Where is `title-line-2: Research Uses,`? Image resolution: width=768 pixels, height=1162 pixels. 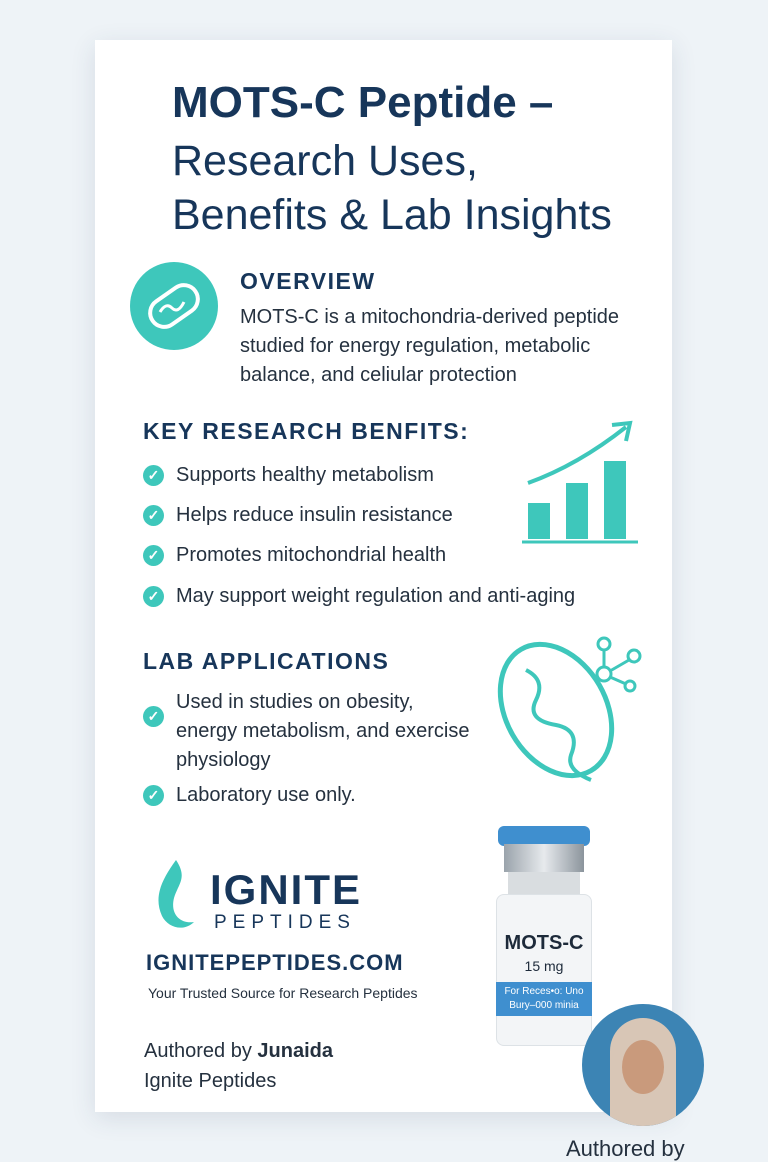 title-line-2: Research Uses, is located at coordinates (325, 161).